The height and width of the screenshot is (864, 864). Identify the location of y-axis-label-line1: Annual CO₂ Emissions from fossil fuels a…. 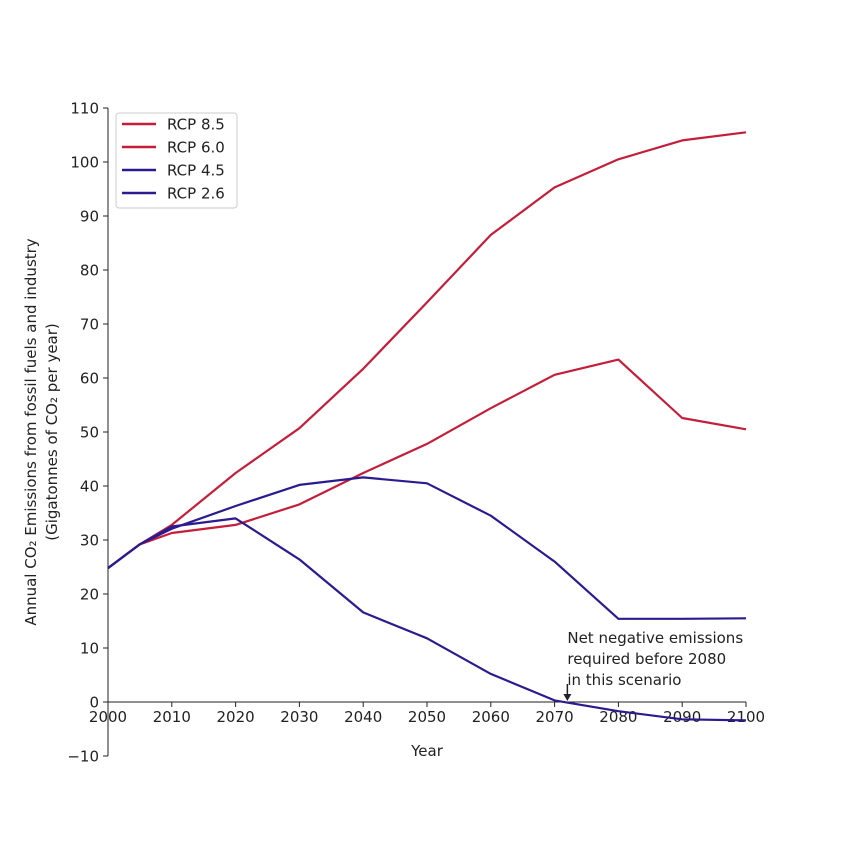
(31, 431).